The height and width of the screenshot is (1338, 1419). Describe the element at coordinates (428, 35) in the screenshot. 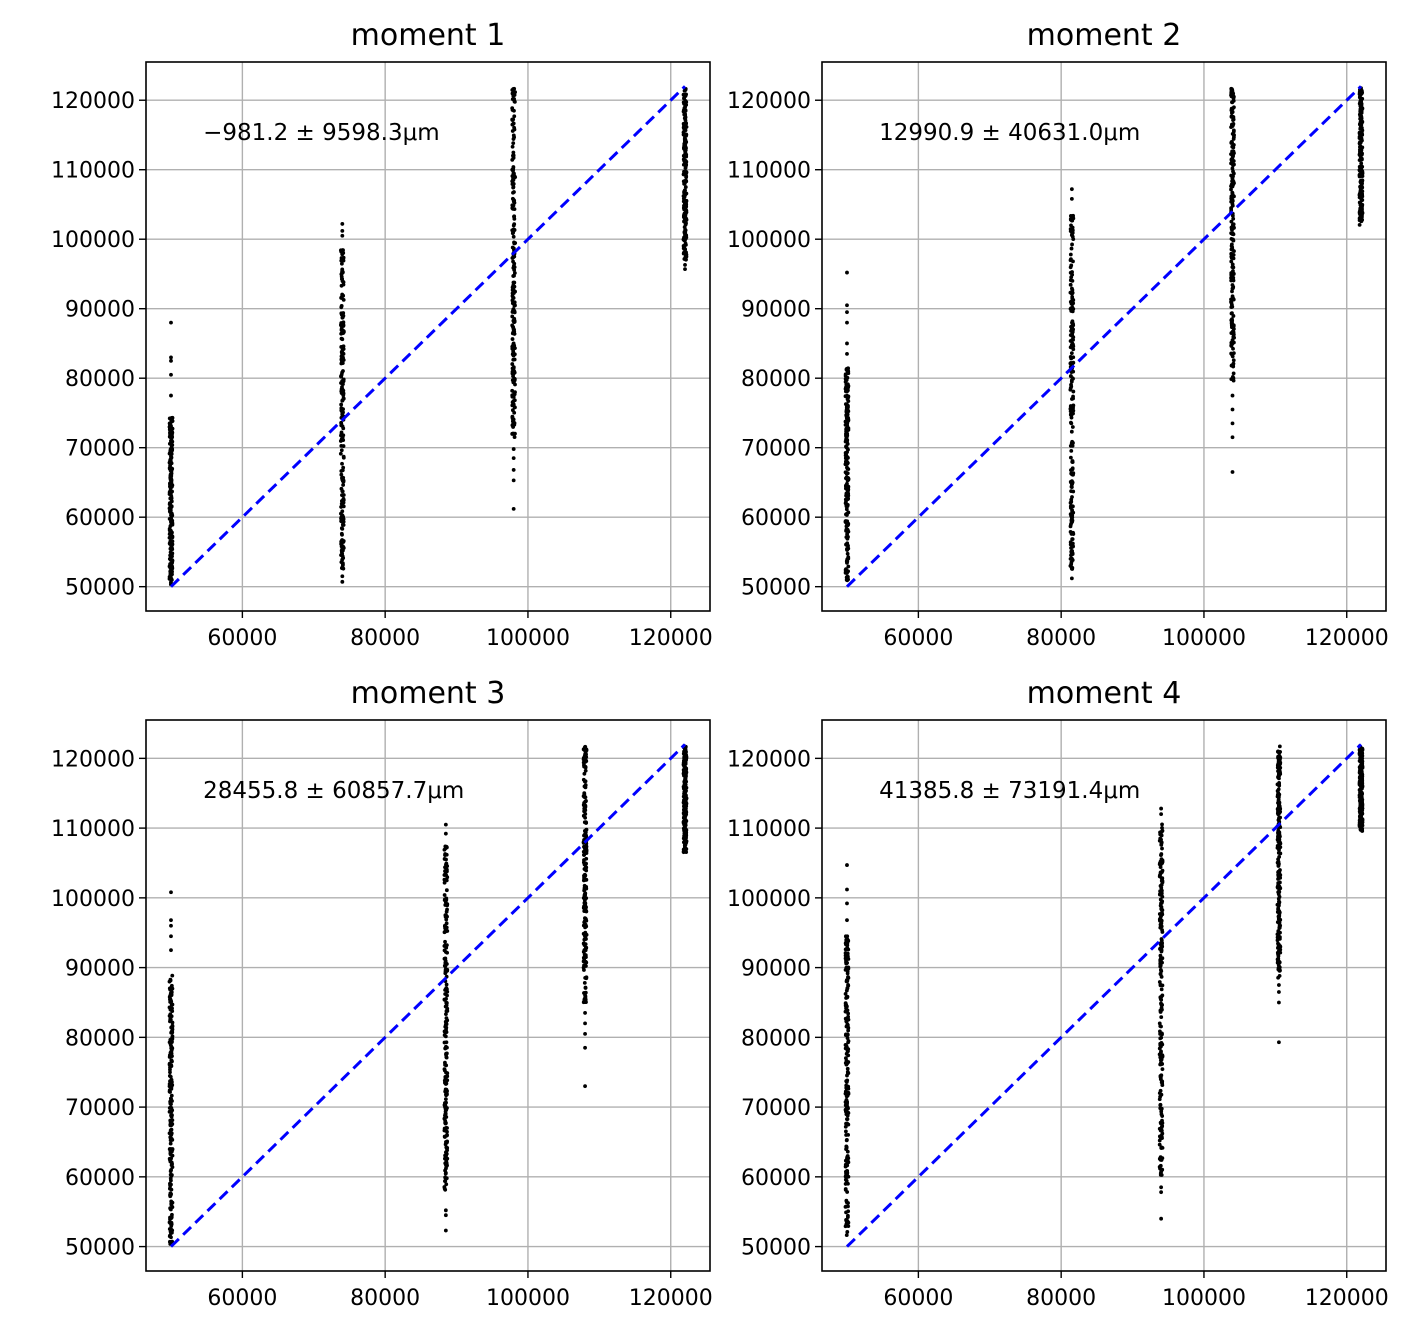

I see `subplot-title: moment 1` at that location.